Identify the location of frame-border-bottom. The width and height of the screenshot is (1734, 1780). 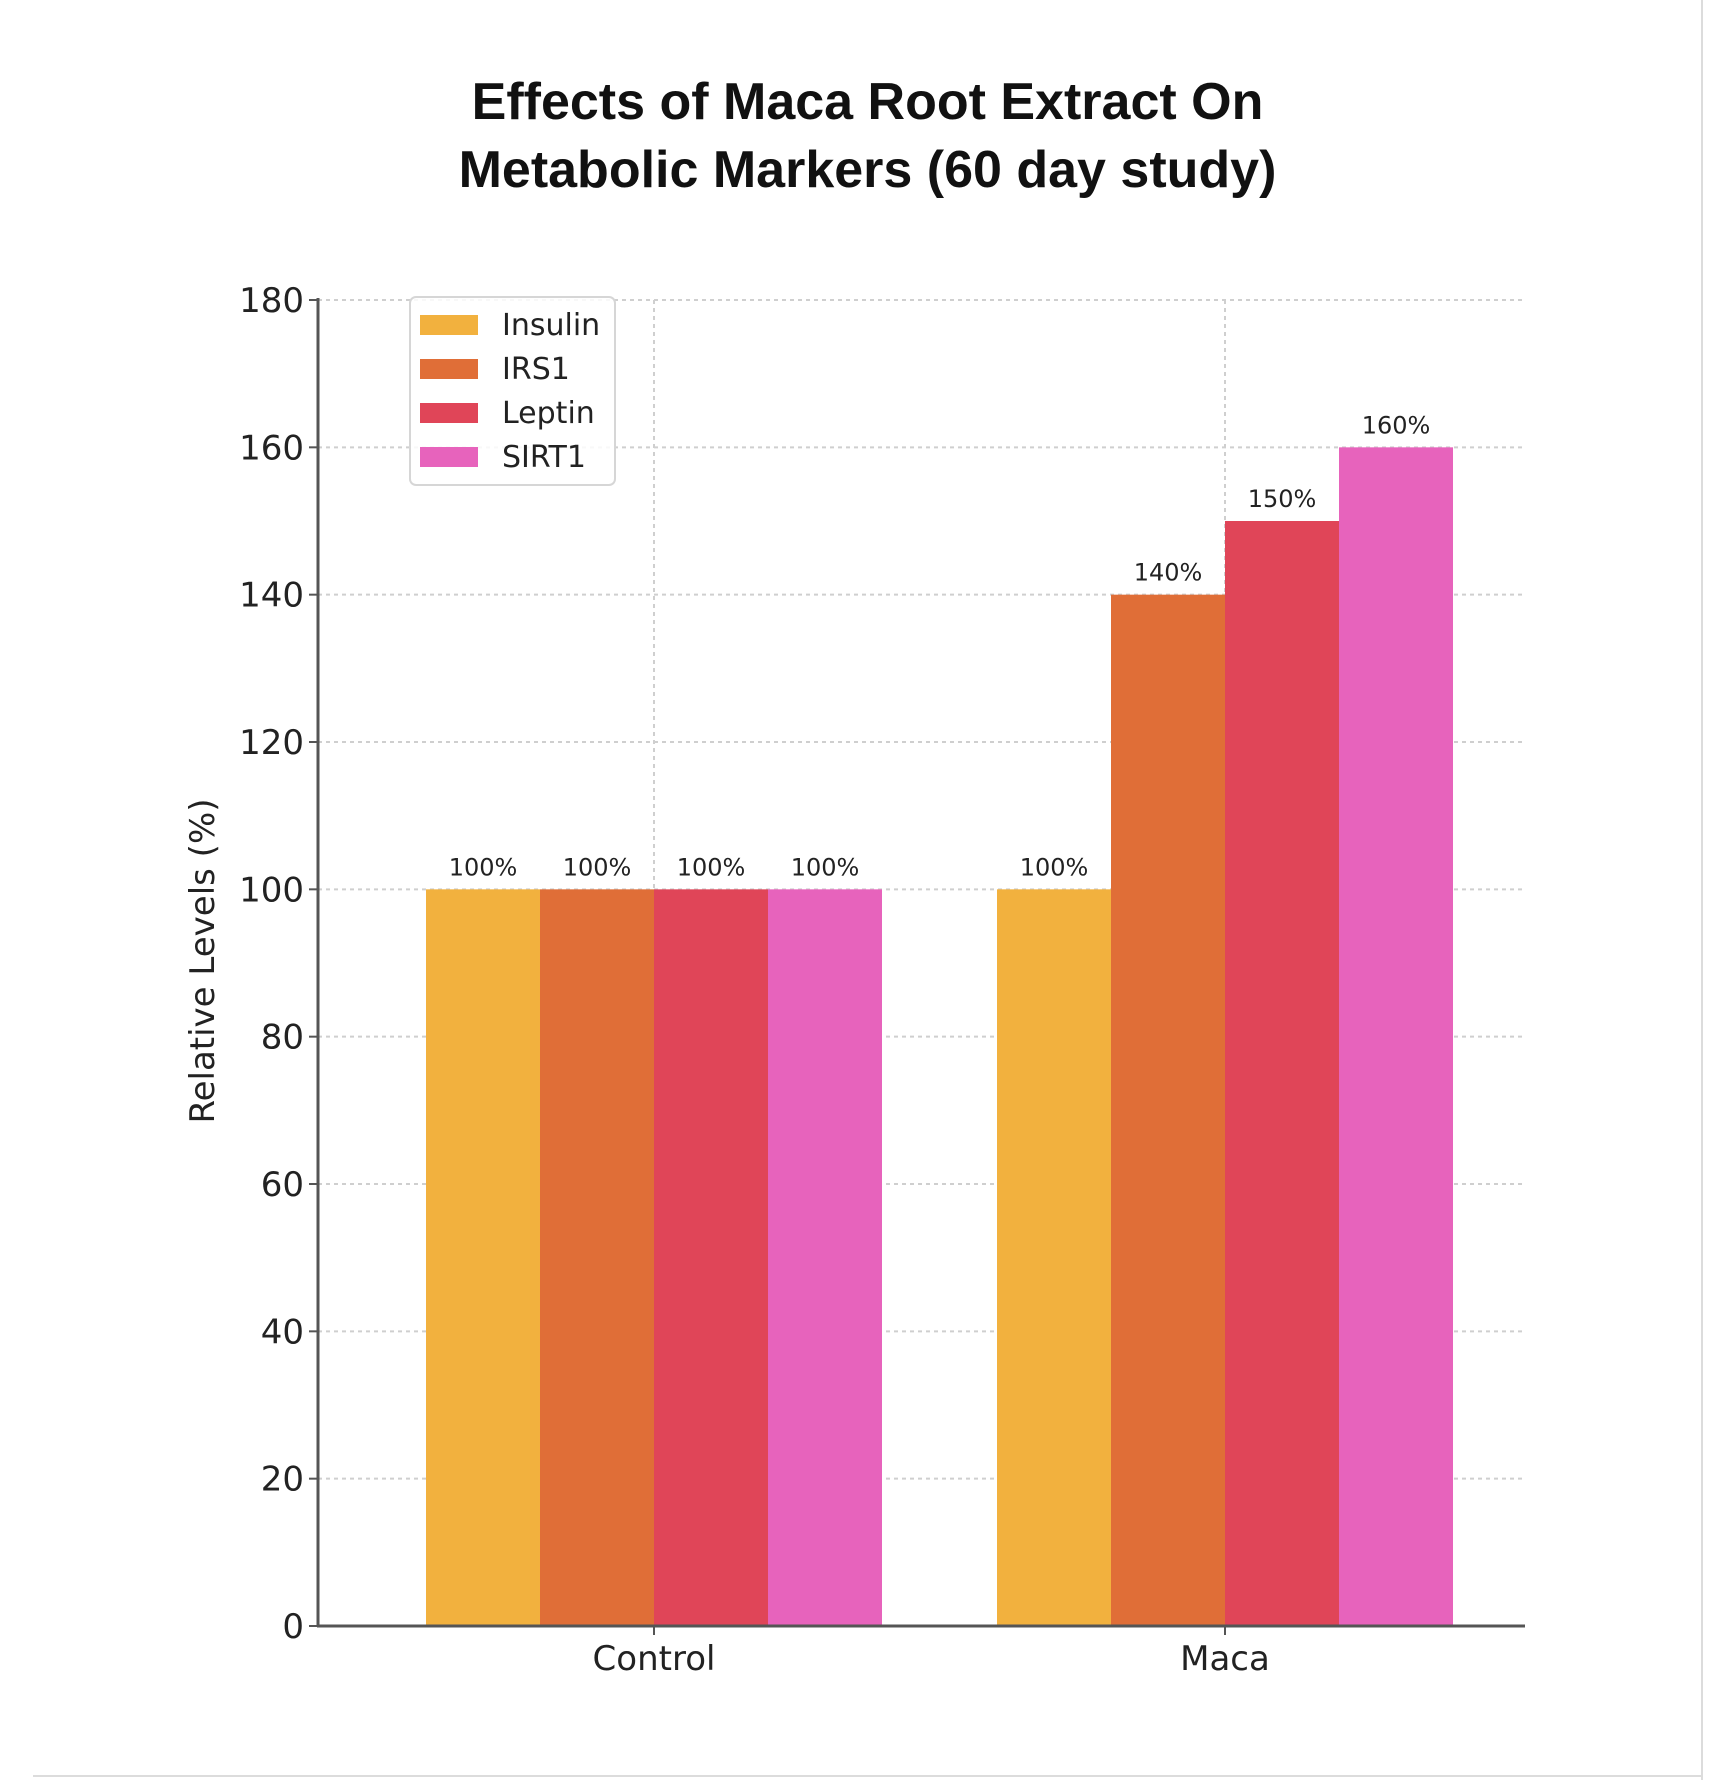
(868, 1776).